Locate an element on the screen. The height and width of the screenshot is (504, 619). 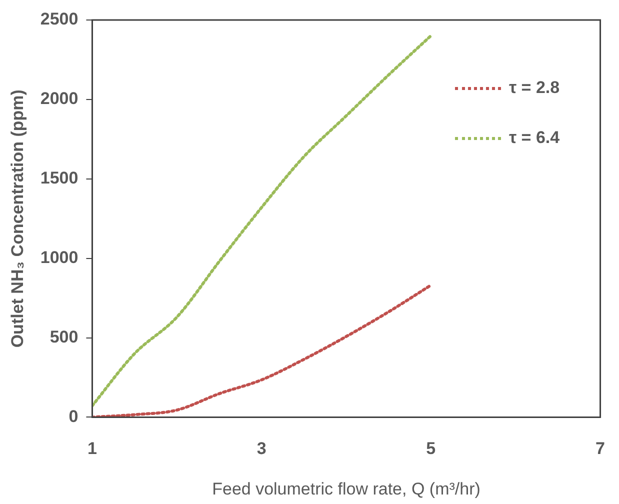
legend-label: τ = 6.4 is located at coordinates (534, 138).